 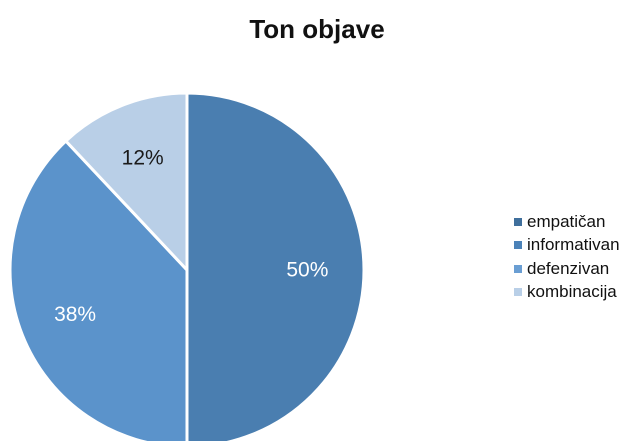 What do you see at coordinates (307, 270) in the screenshot?
I see `data-label-empatican: 50%` at bounding box center [307, 270].